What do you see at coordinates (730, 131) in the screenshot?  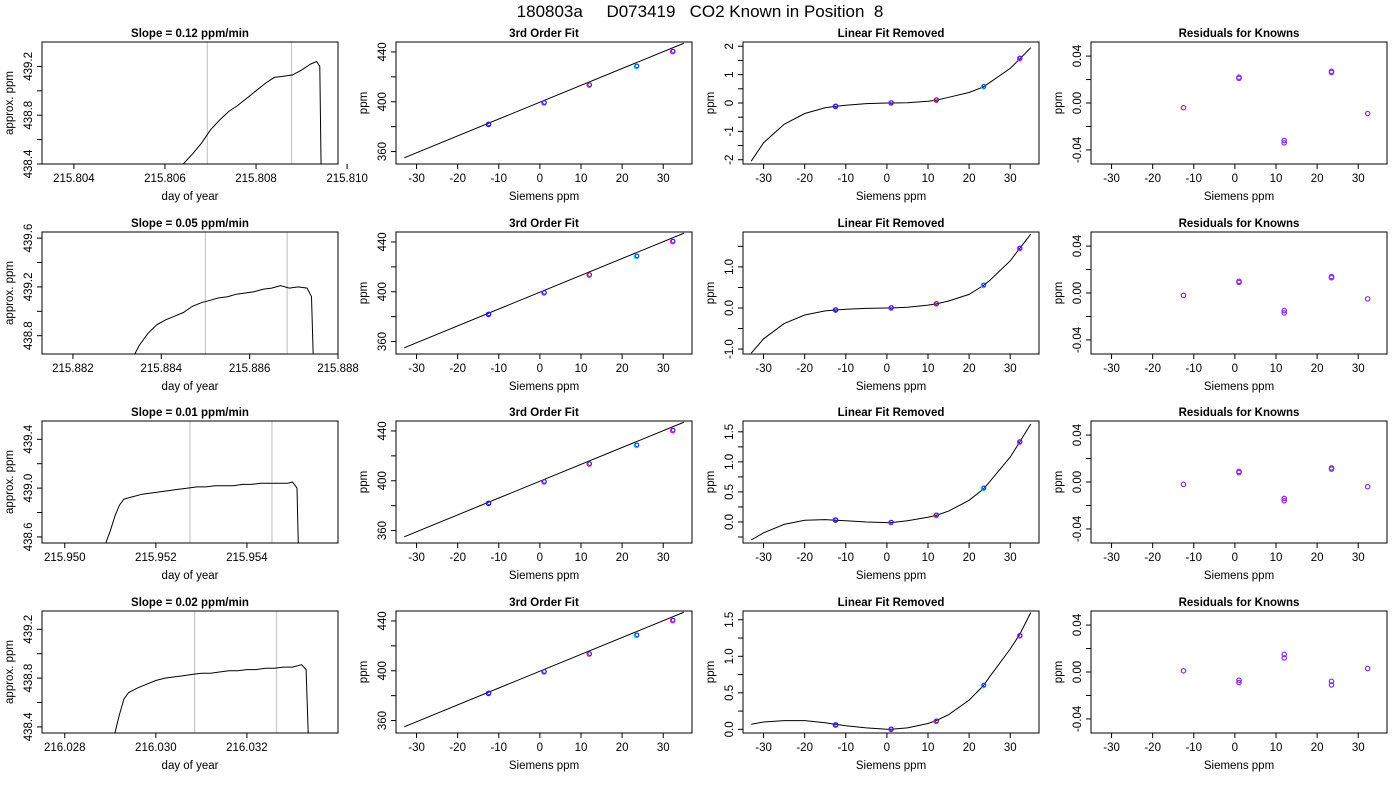 I see `y-tick-label: -1` at bounding box center [730, 131].